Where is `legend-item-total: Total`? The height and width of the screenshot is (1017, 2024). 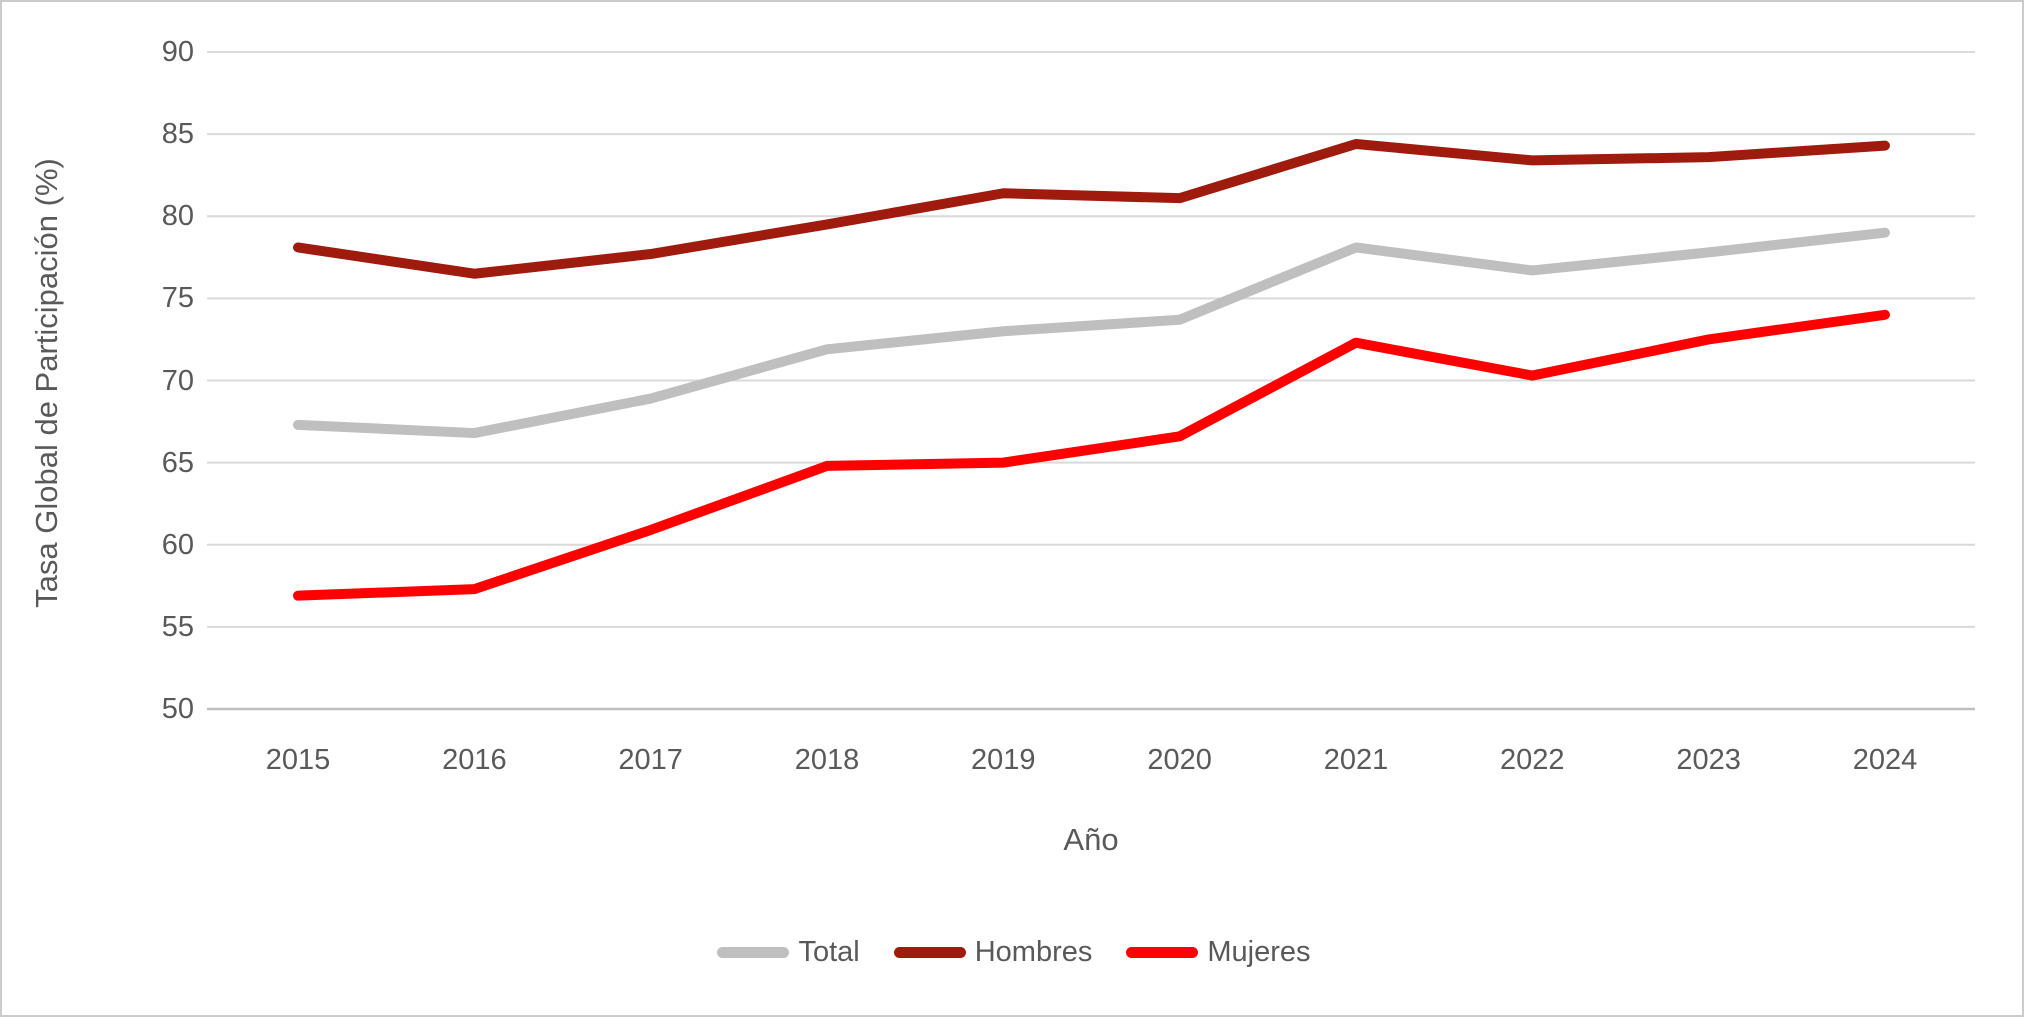
legend-item-total: Total is located at coordinates (788, 952).